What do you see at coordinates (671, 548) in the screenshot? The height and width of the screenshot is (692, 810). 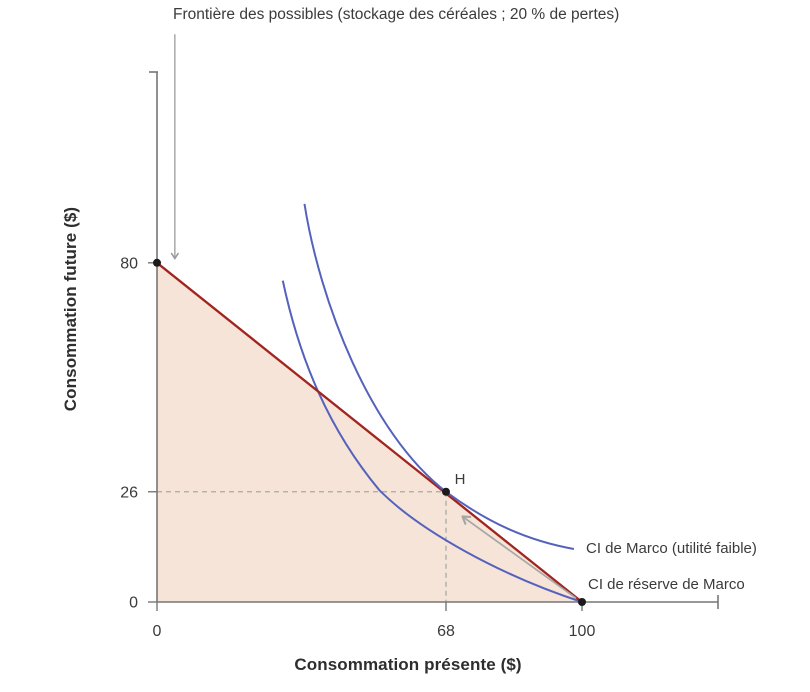 I see `indifference-curve-low-label: CI de Marco (utilité faible)` at bounding box center [671, 548].